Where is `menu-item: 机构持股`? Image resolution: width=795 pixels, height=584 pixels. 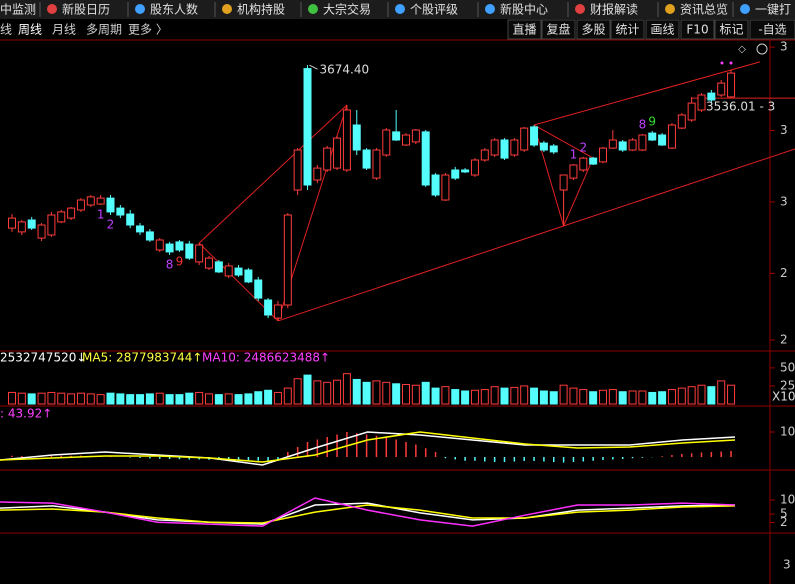 menu-item: 机构持股 is located at coordinates (261, 9).